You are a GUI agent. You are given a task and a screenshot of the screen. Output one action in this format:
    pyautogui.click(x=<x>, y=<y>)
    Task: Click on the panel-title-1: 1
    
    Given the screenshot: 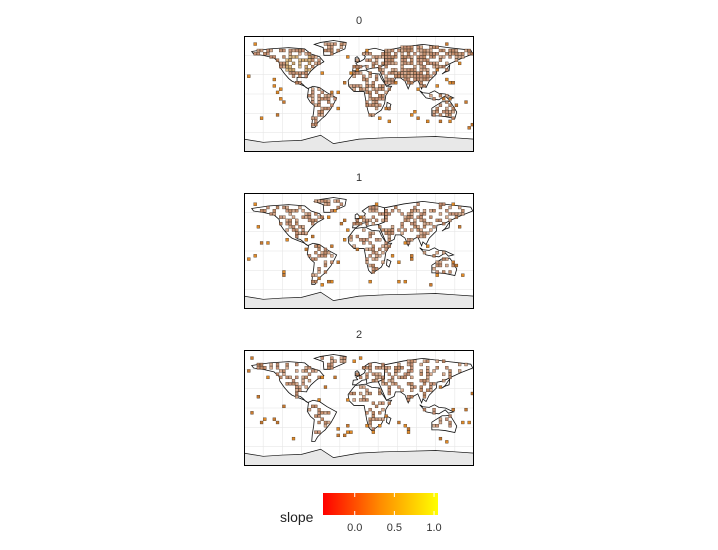 What is the action you would take?
    pyautogui.click(x=359, y=178)
    